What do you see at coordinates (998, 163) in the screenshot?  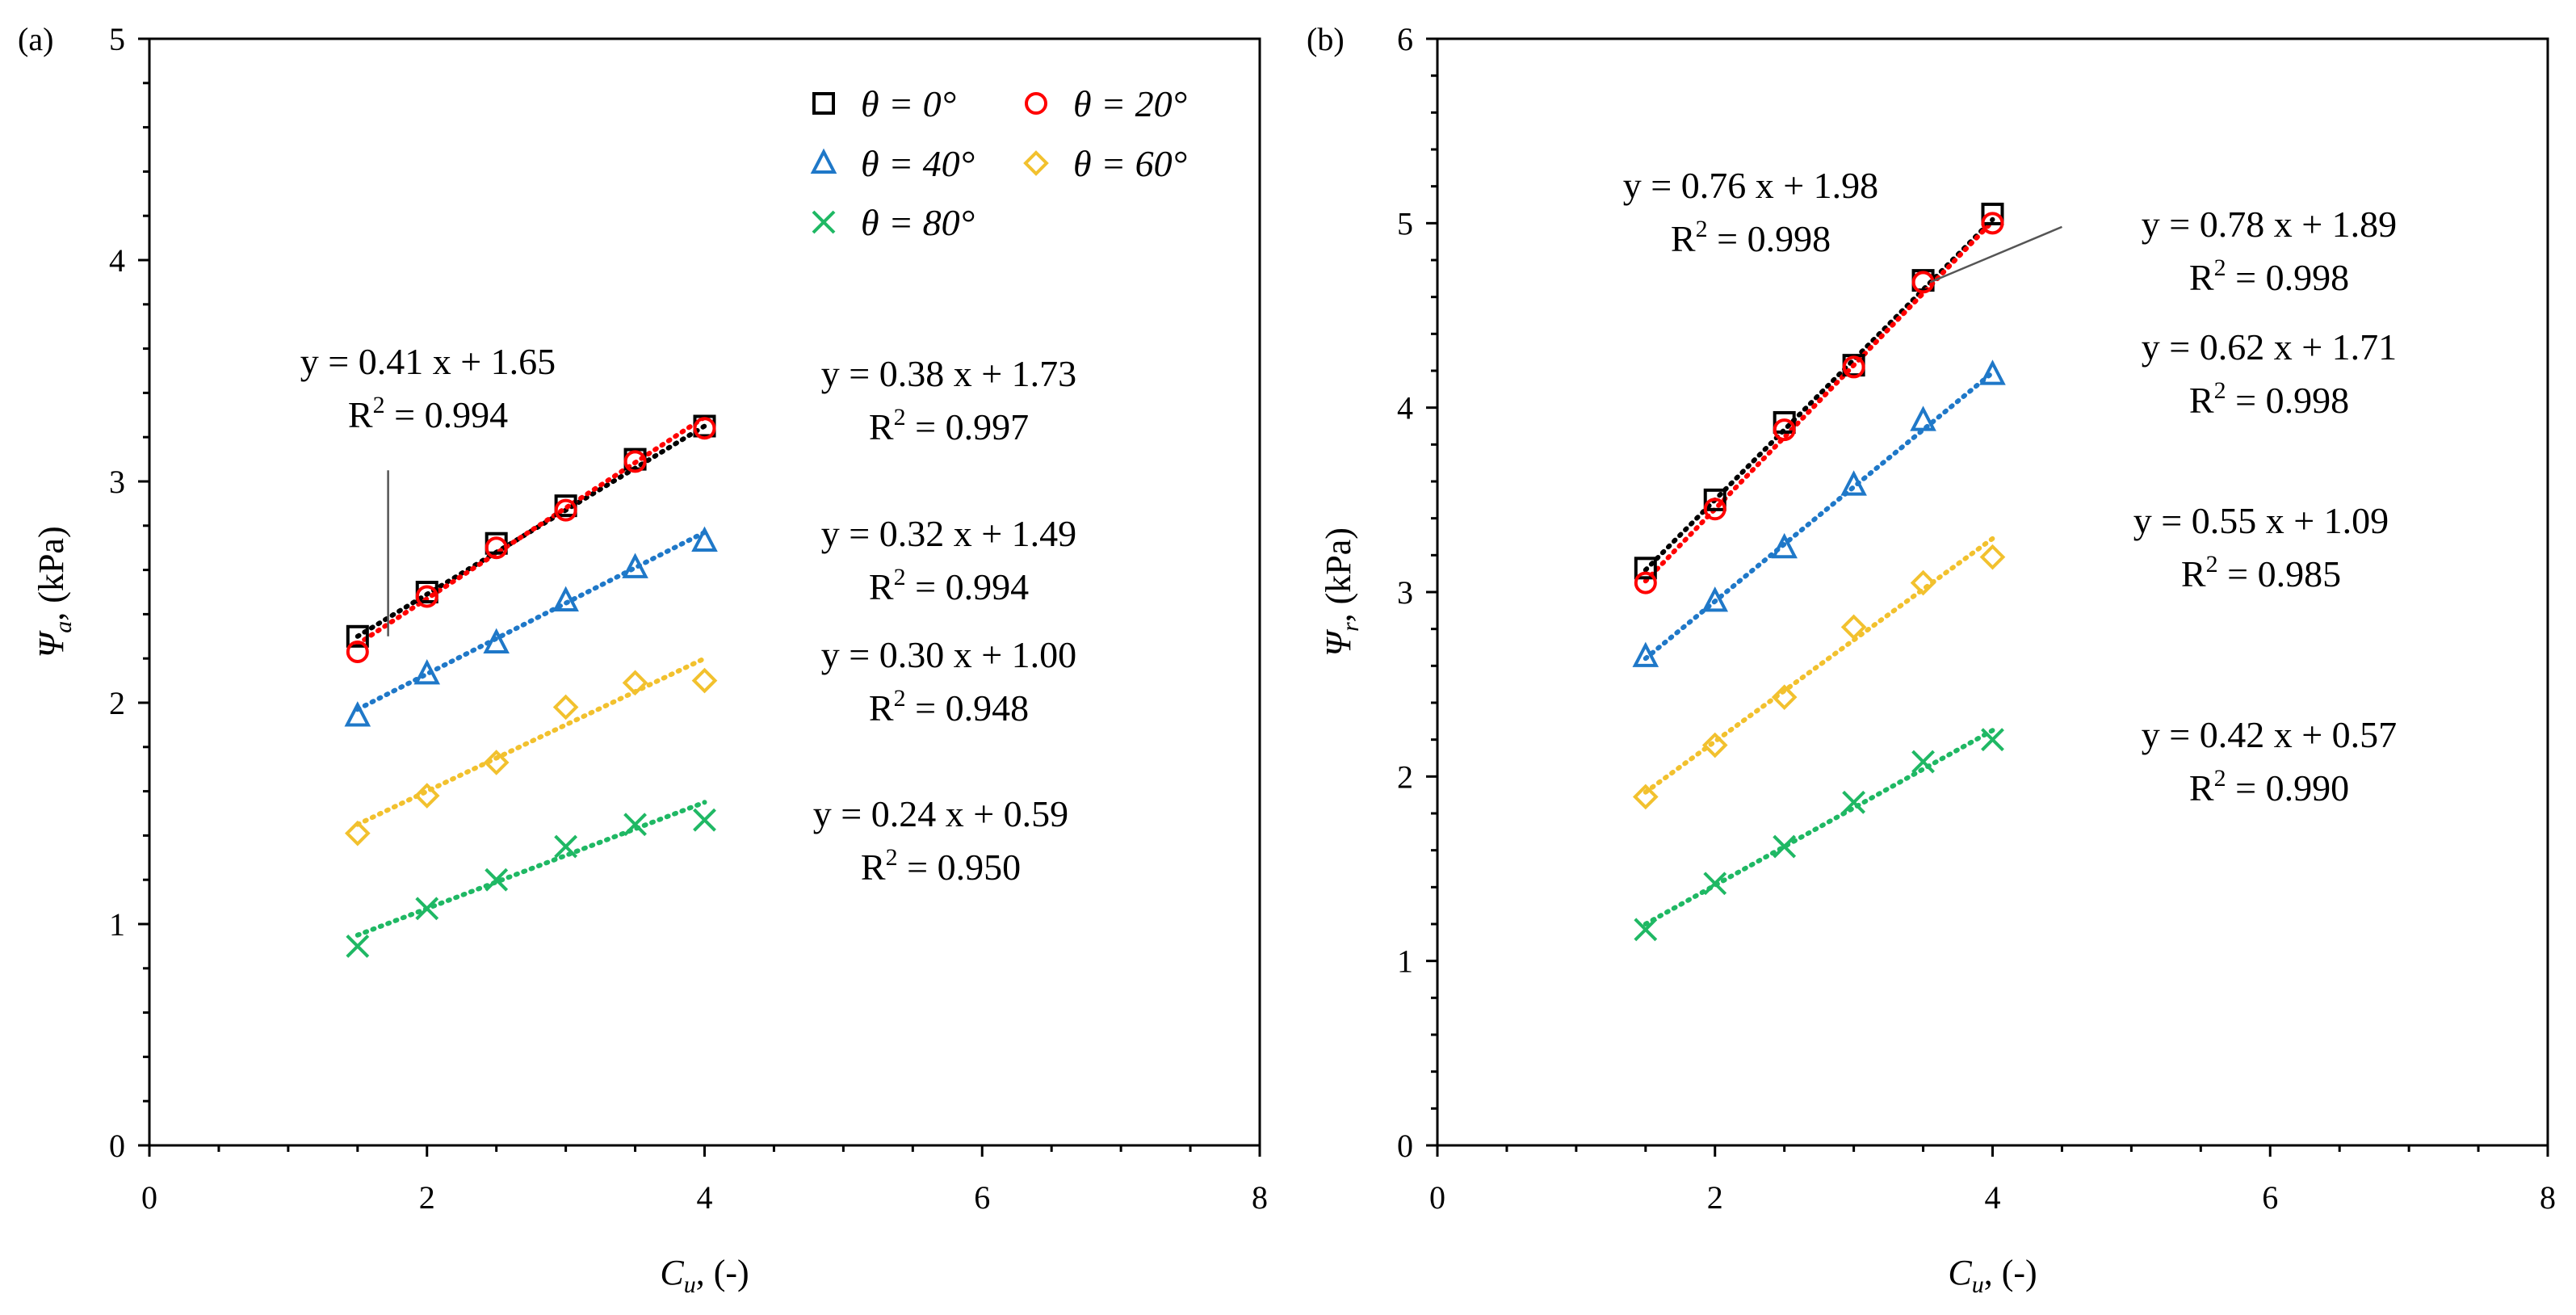 I see `legend: θ = 0° θ = 20° θ = 40° θ = 60° θ = 80°` at bounding box center [998, 163].